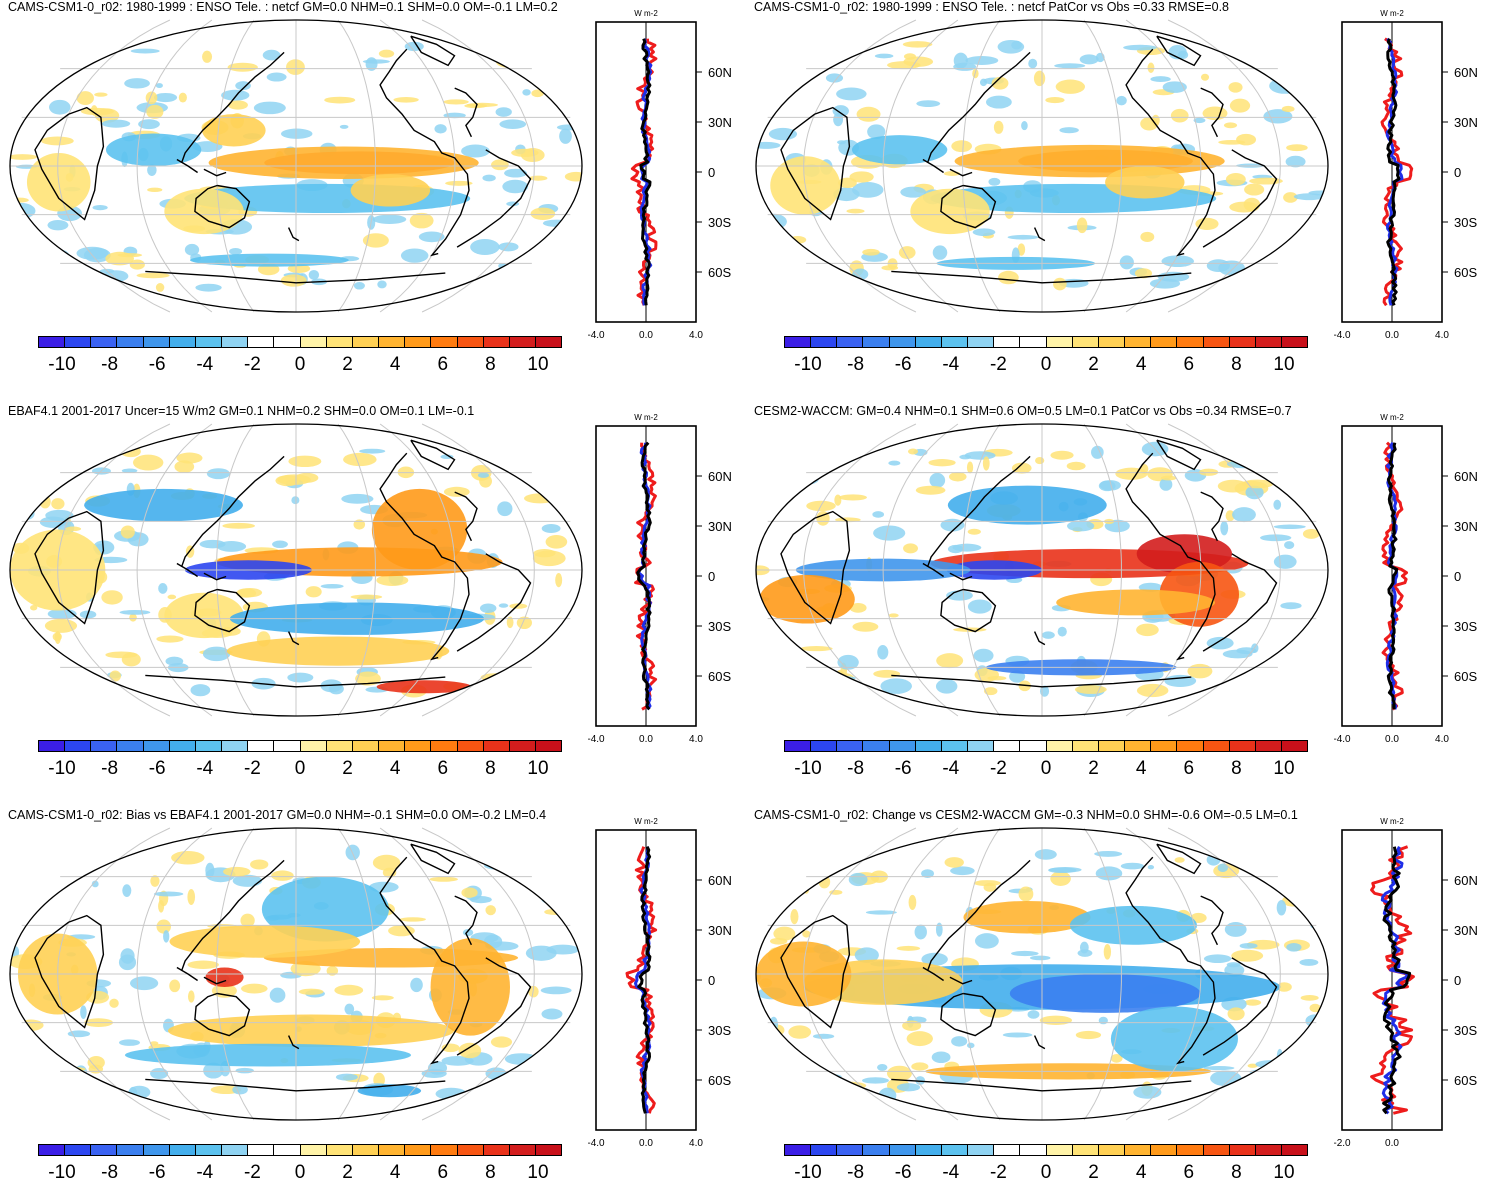 The width and height of the screenshot is (1492, 1202). I want to click on units-label: W m-2, so click(646, 821).